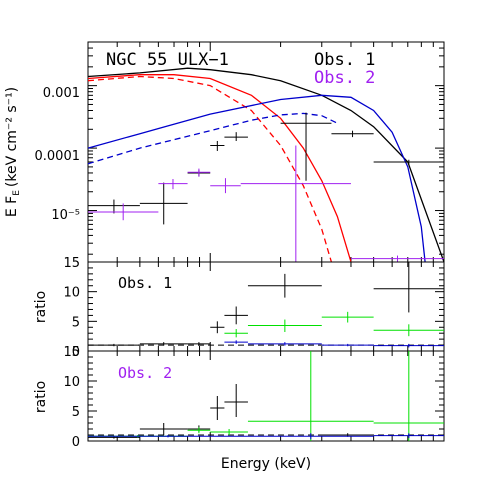 Image resolution: width=485 pixels, height=485 pixels. Describe the element at coordinates (65, 215) in the screenshot. I see `y-tick-label: 10⁻⁵` at that location.